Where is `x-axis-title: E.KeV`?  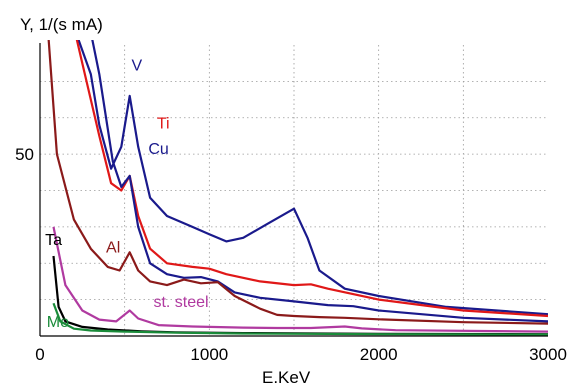 x-axis-title: E.KeV is located at coordinates (286, 377).